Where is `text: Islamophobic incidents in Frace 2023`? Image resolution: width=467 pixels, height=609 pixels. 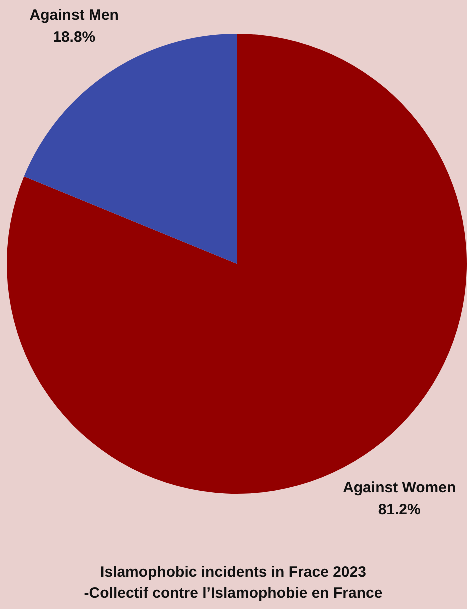 text: Islamophobic incidents in Frace 2023 is located at coordinates (234, 573).